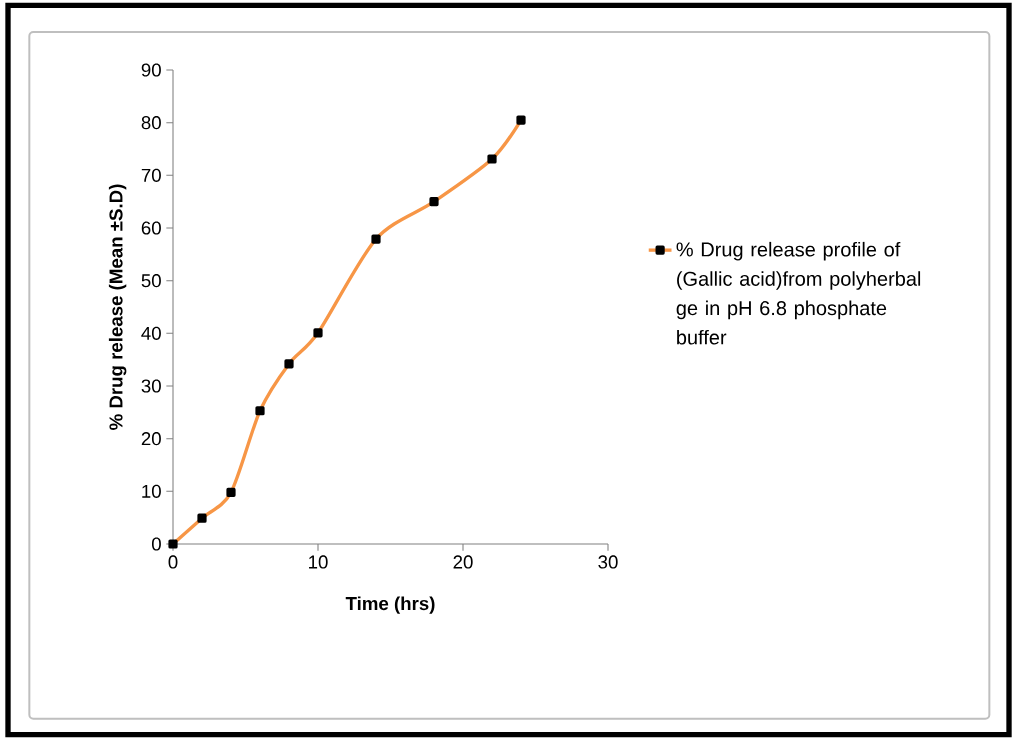  I want to click on y-tick-label: 30, so click(151, 386).